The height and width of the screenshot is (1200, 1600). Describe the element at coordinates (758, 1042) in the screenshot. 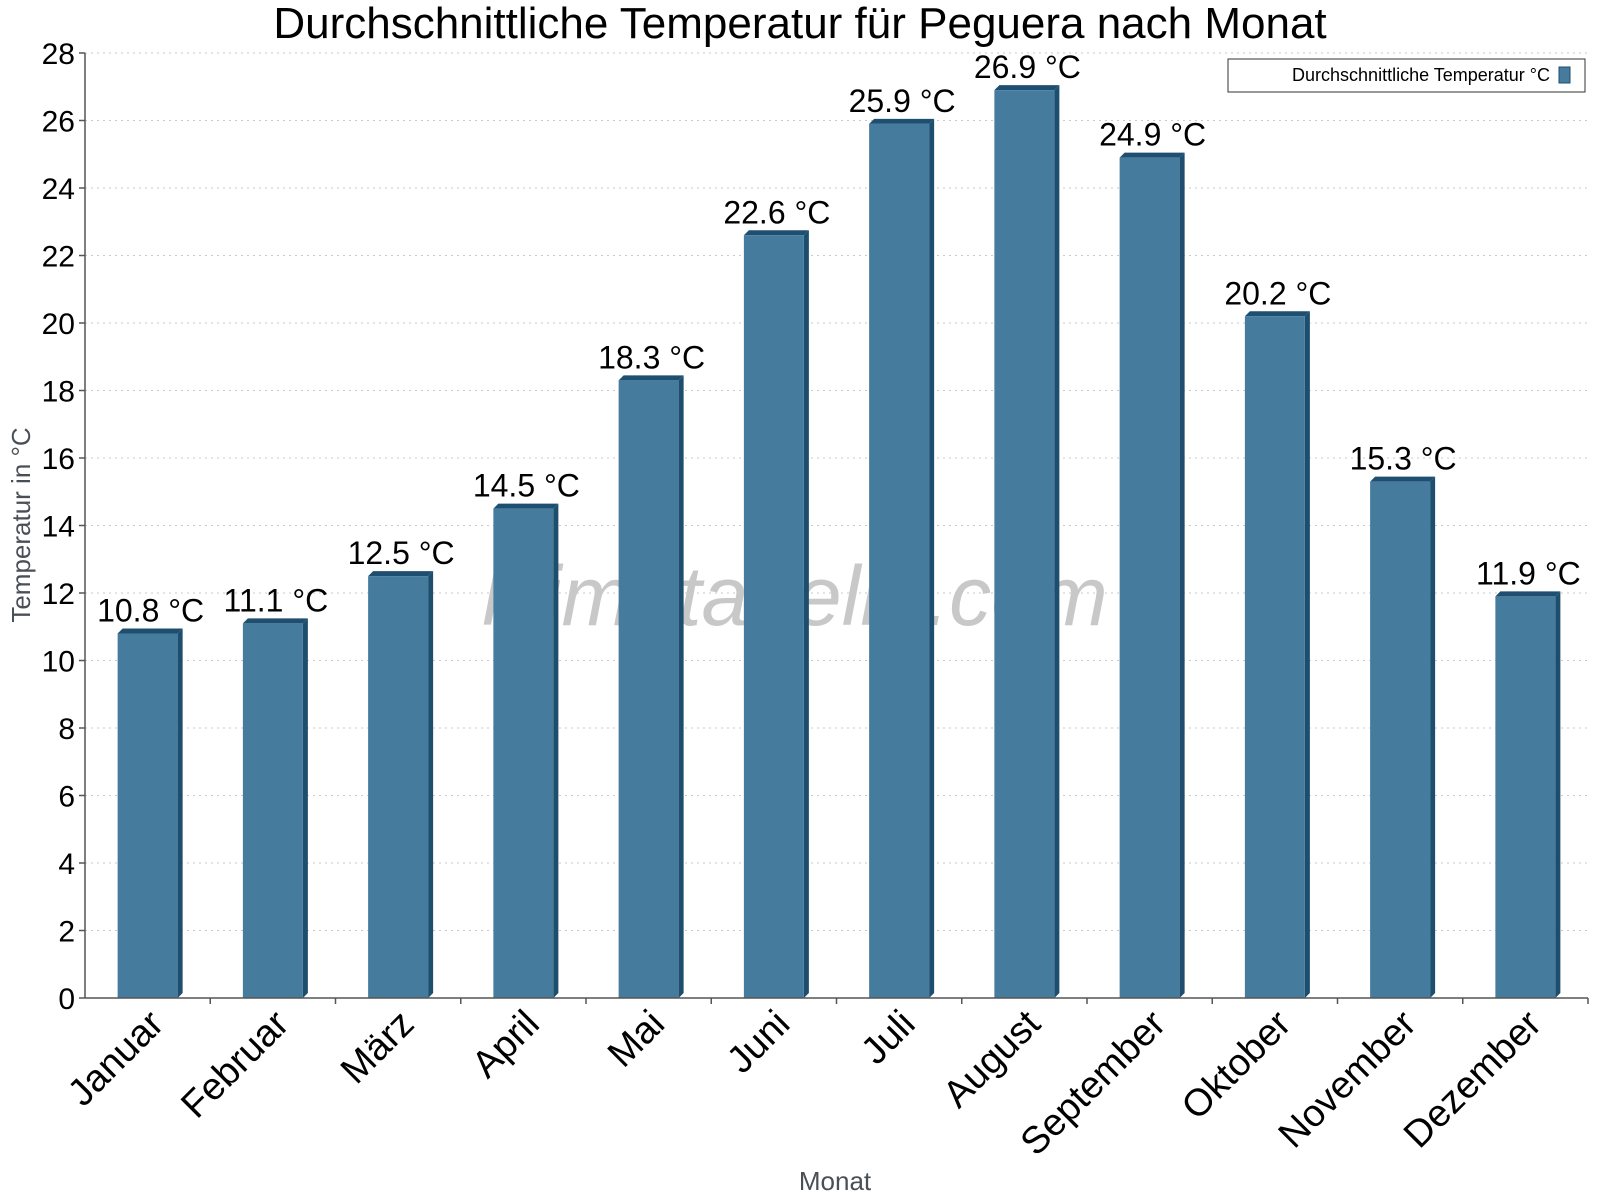

I see `x-tick-label: Juni` at that location.